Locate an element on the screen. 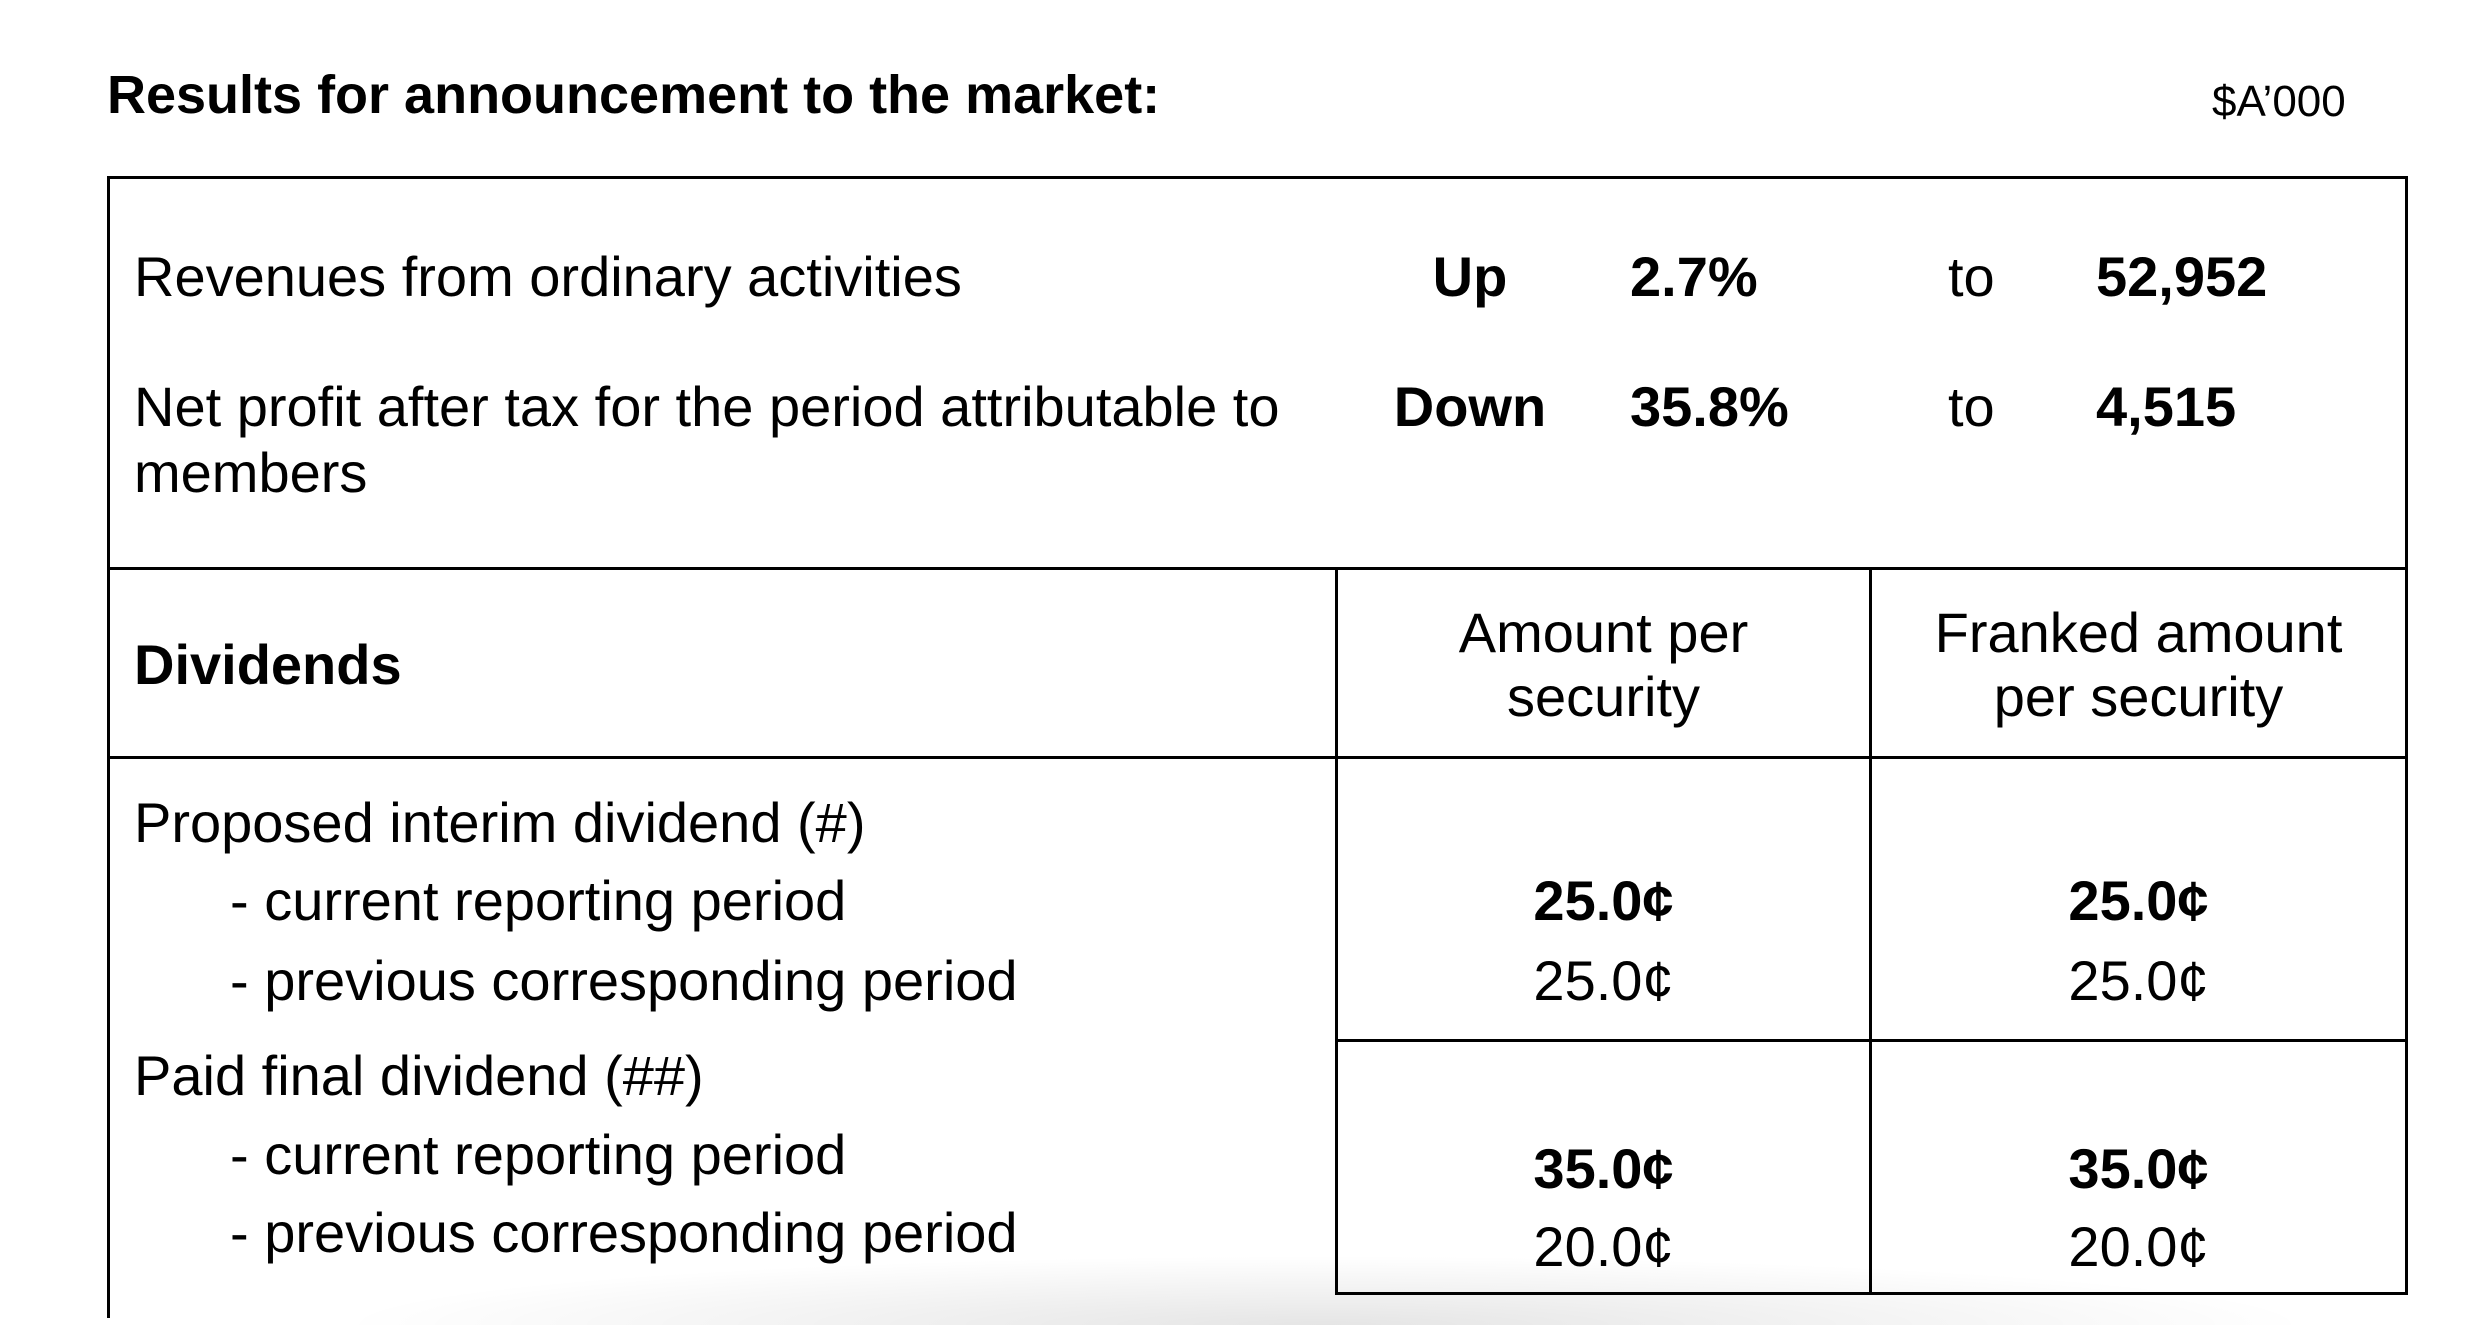 The width and height of the screenshot is (2474, 1325). interim-amount-current: 25.0¢ is located at coordinates (1603, 900).